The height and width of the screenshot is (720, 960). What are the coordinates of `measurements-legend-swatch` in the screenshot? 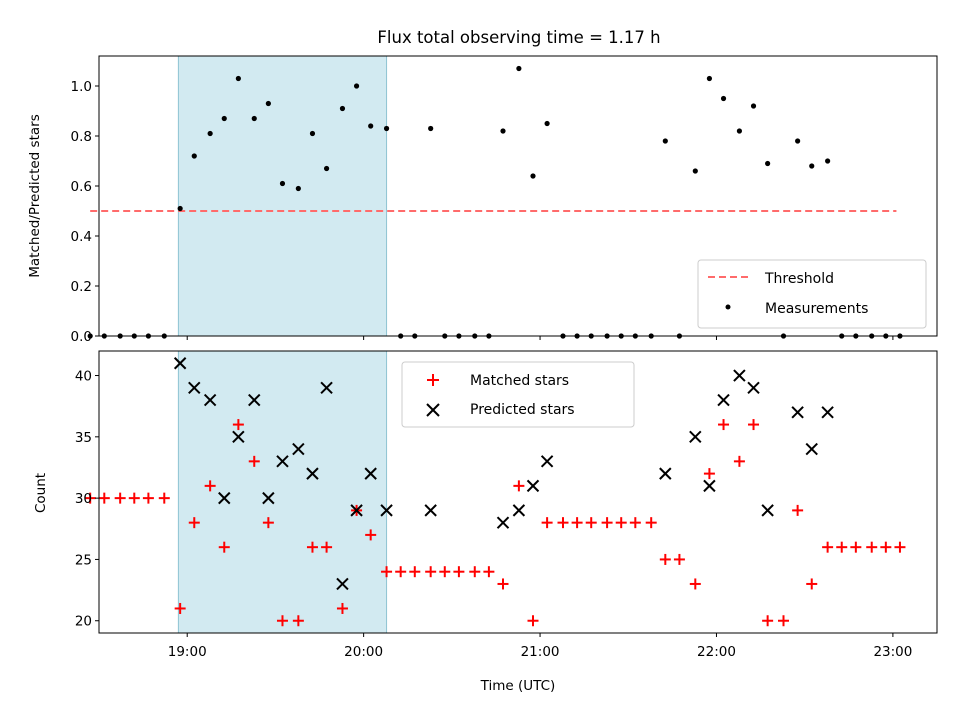 It's located at (728, 307).